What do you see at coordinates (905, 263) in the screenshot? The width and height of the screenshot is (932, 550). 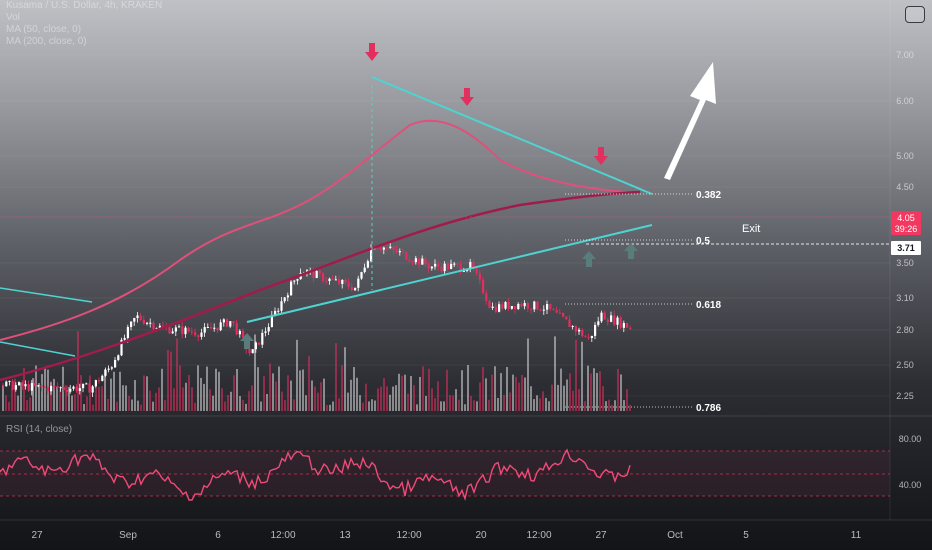 I see `y-tick-label: 3.50` at bounding box center [905, 263].